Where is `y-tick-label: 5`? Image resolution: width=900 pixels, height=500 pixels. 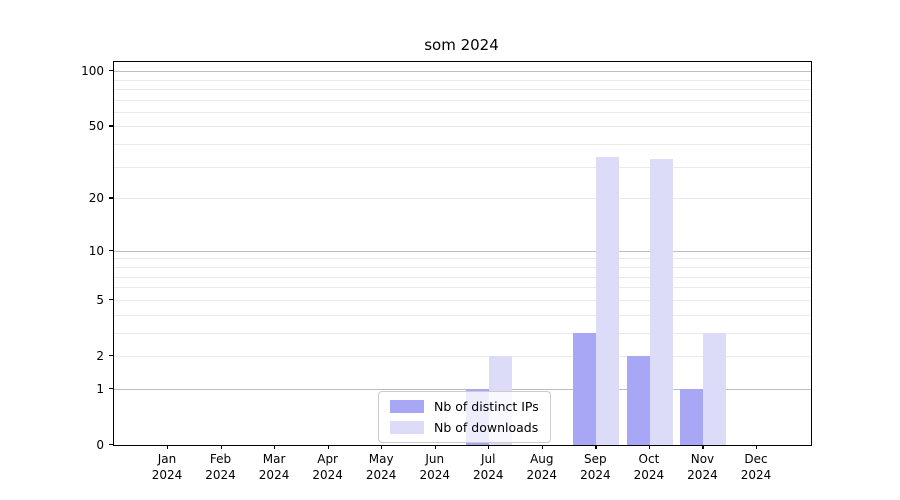 y-tick-label: 5 is located at coordinates (100, 299).